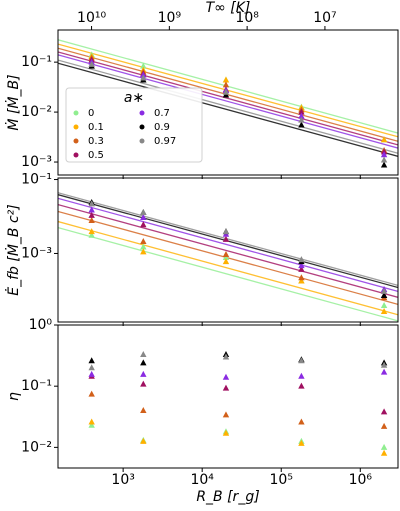 The width and height of the screenshot is (400, 511). Describe the element at coordinates (91, 113) in the screenshot. I see `legend-label: 0` at that location.